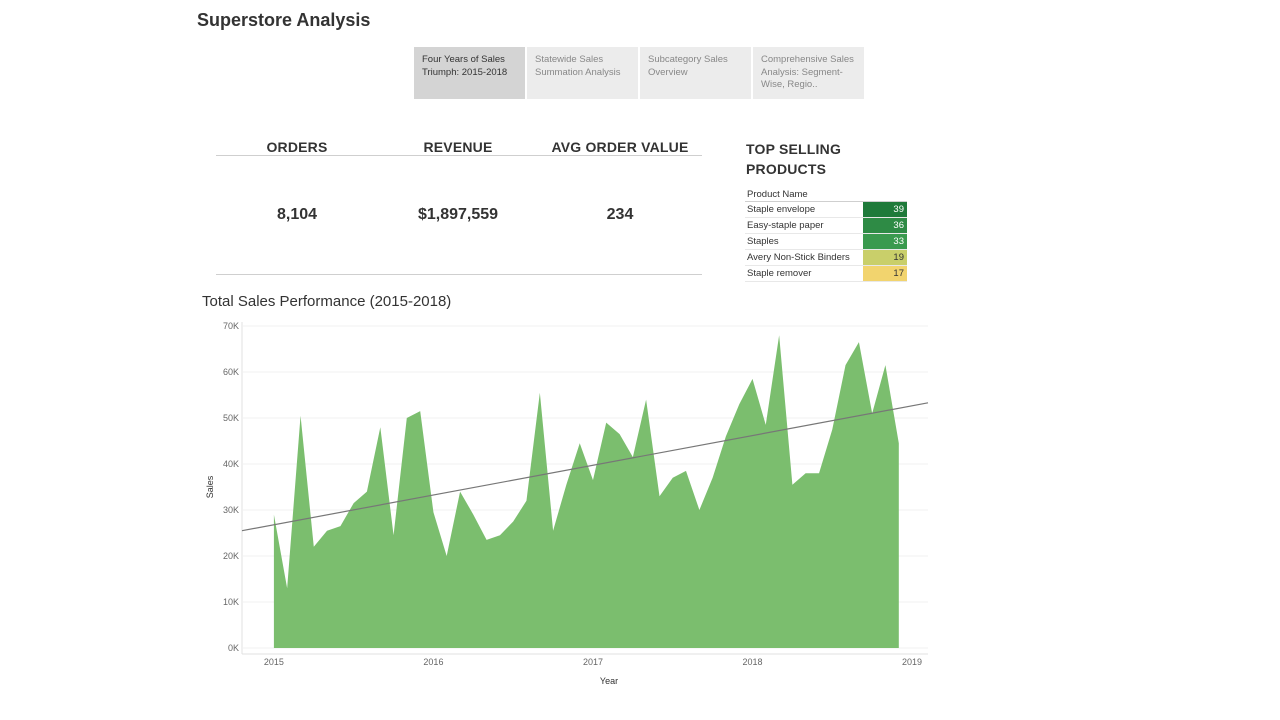  Describe the element at coordinates (826, 226) in the screenshot. I see `table-row: Easy-staple paper 36` at that location.